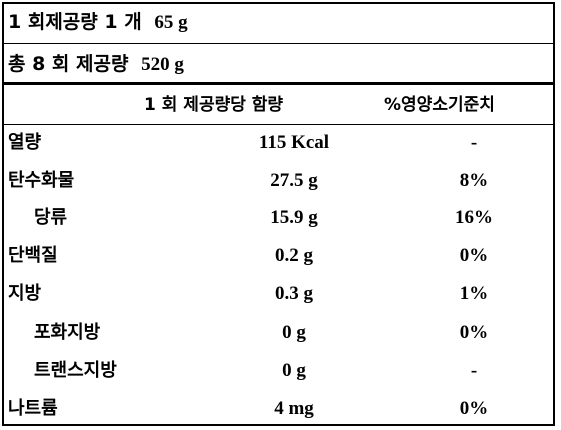  What do you see at coordinates (41, 180) in the screenshot?
I see `nutrient-name: 탄수화물` at bounding box center [41, 180].